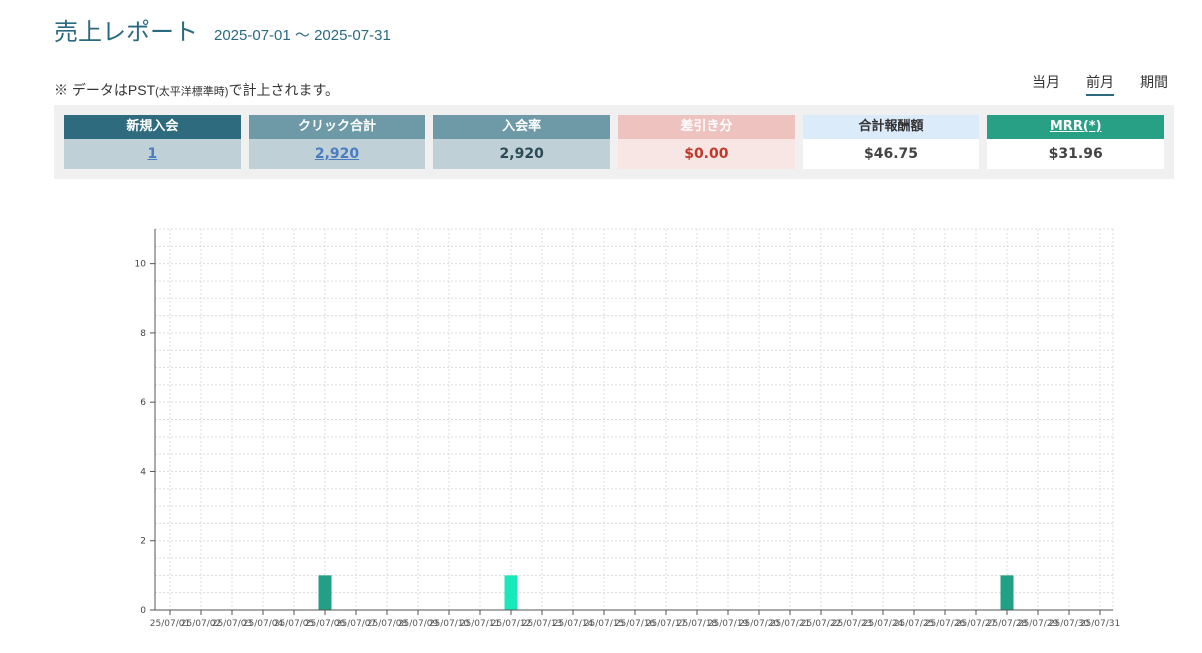 Image resolution: width=1202 pixels, height=653 pixels. I want to click on x-tick-label: 25/07/17, so click(666, 624).